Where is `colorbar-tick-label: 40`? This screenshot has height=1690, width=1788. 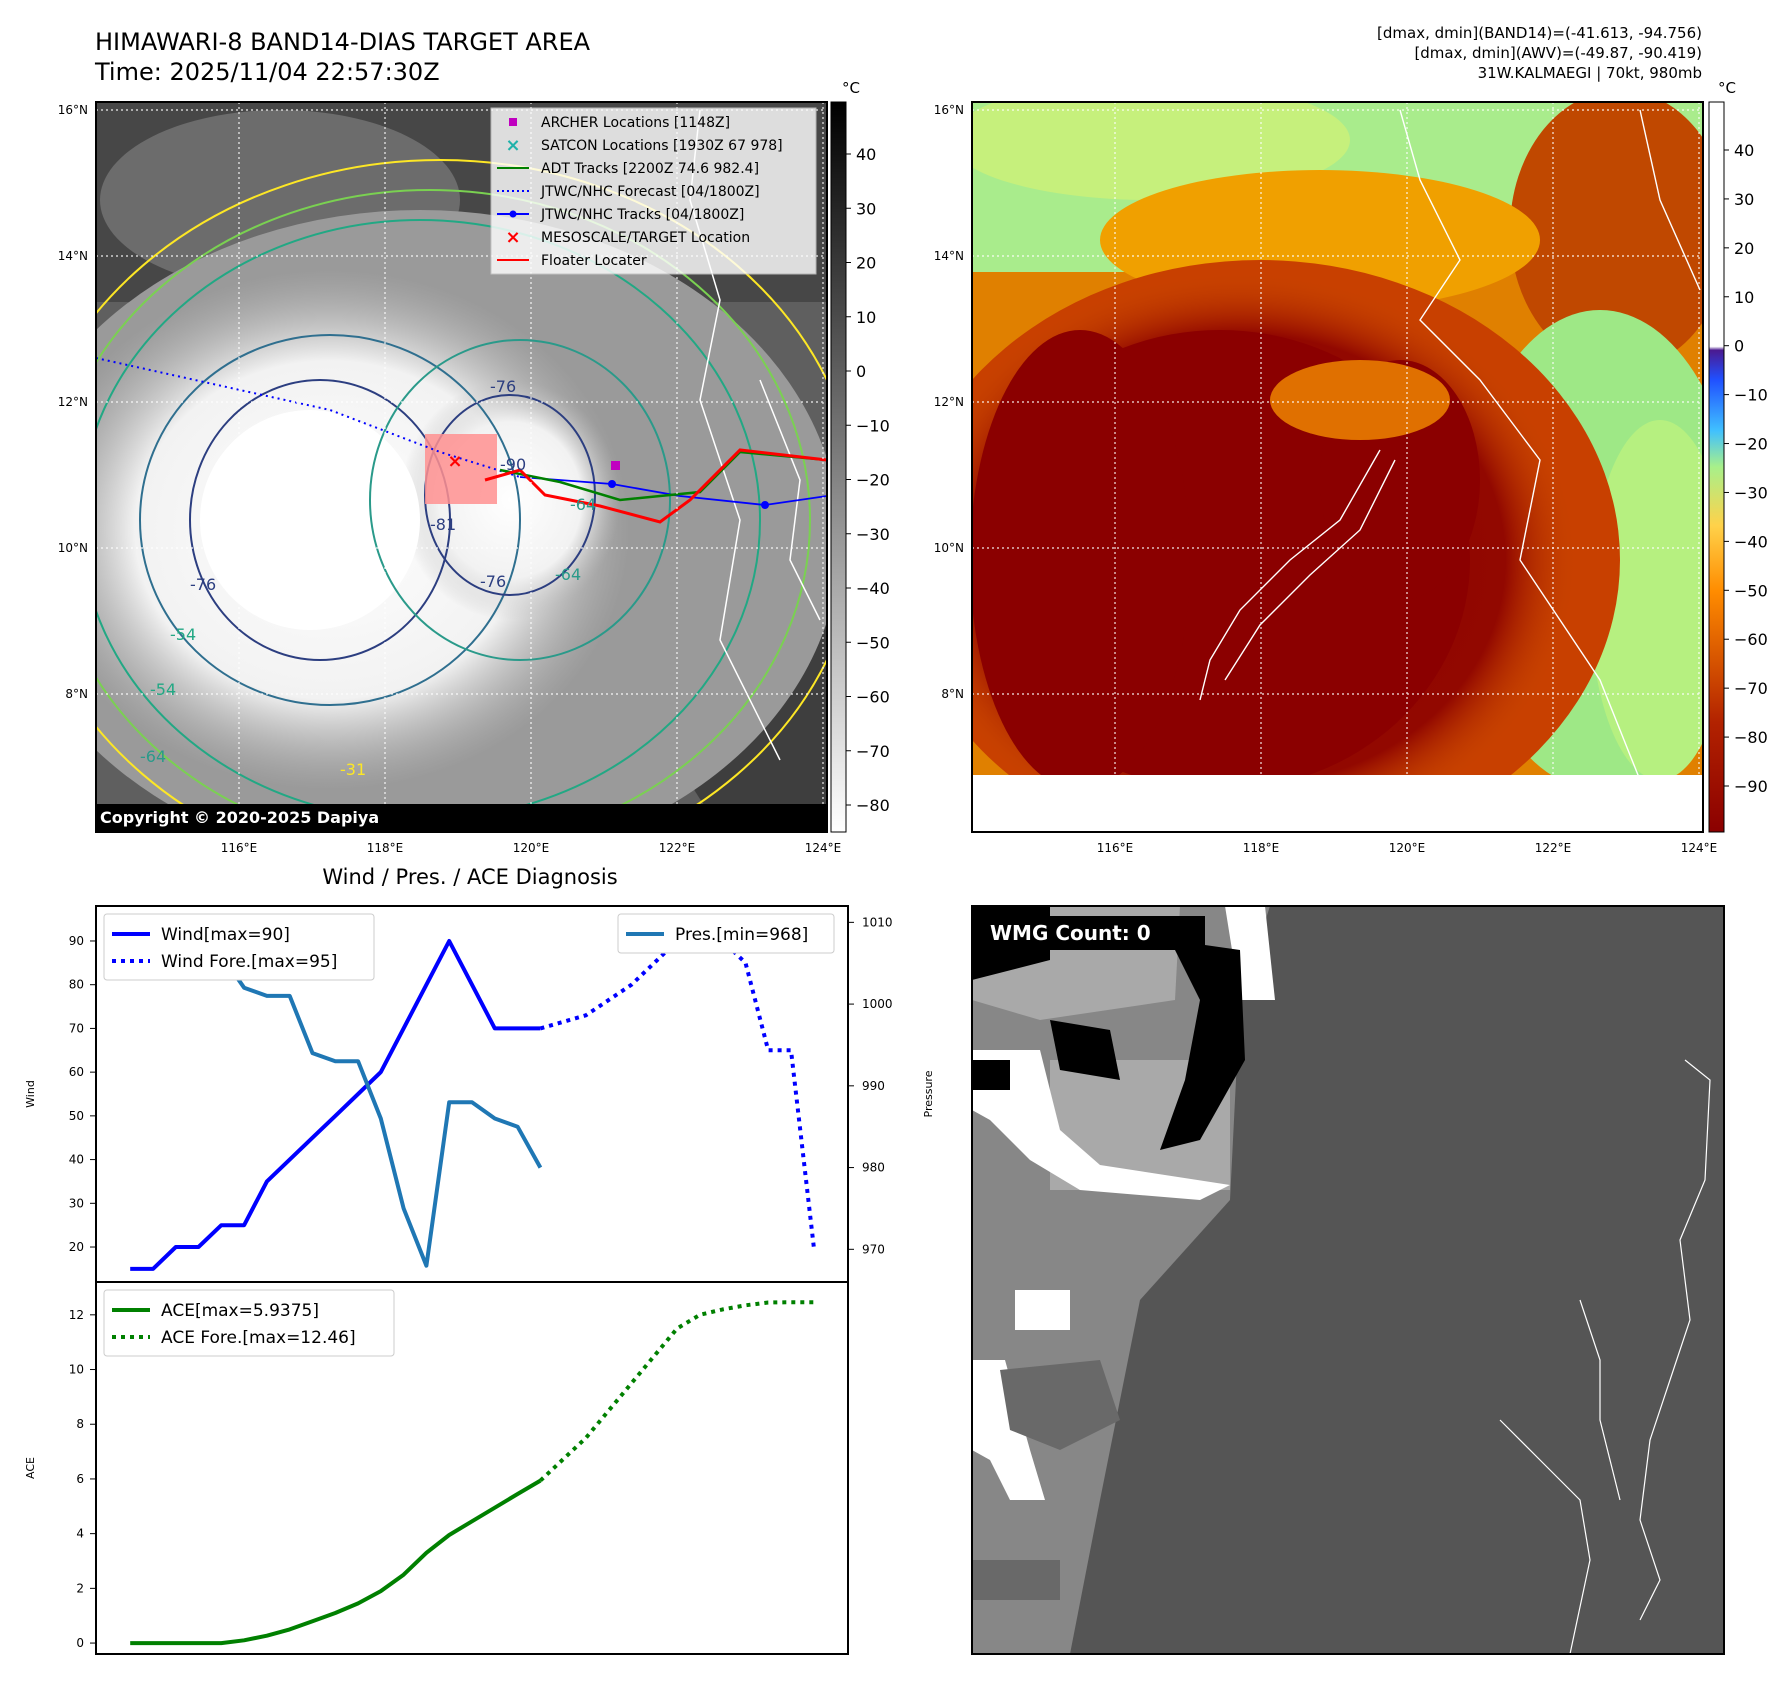 colorbar-tick-label: 40 is located at coordinates (866, 154).